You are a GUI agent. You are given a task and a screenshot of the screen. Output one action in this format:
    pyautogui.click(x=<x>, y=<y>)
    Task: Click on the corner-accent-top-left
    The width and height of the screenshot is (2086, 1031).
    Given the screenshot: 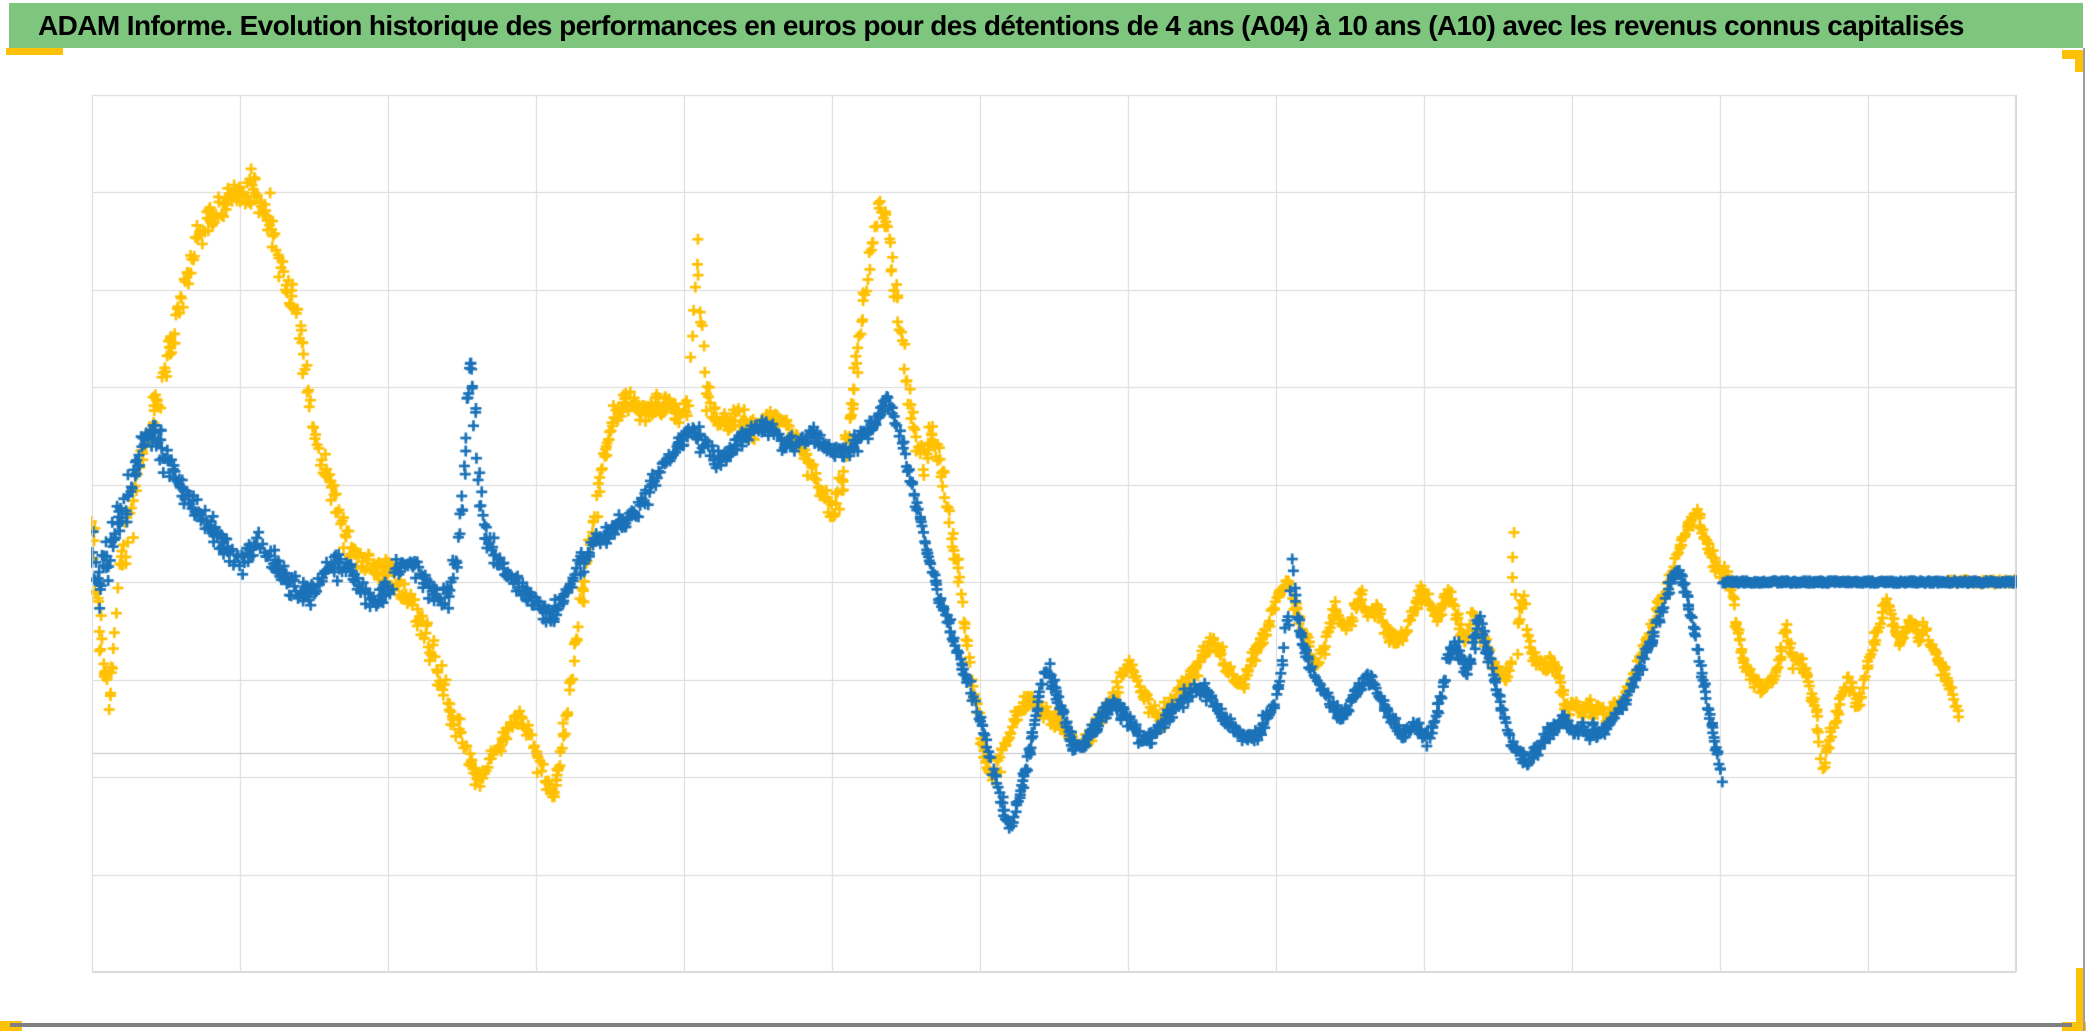 What is the action you would take?
    pyautogui.click(x=34, y=51)
    